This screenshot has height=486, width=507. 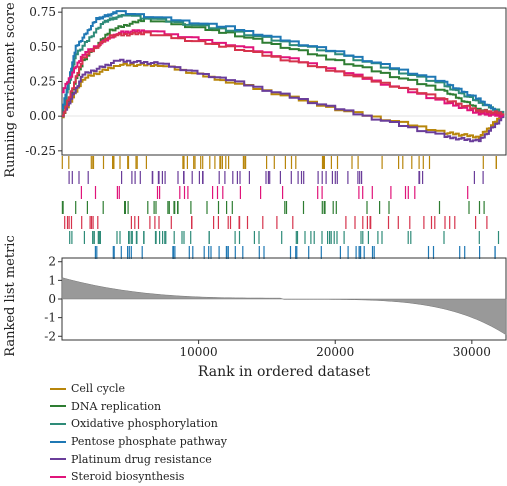 What do you see at coordinates (50, 318) in the screenshot?
I see `metric-tick-label: -1` at bounding box center [50, 318].